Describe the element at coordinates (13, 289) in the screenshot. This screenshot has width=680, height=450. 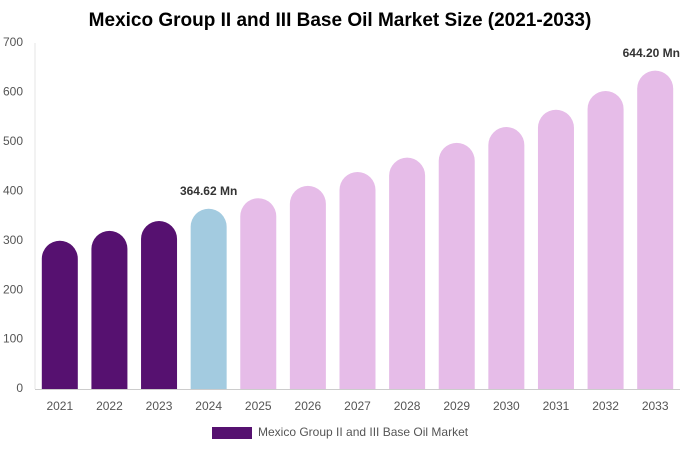
I see `y-tick-label: 200` at that location.